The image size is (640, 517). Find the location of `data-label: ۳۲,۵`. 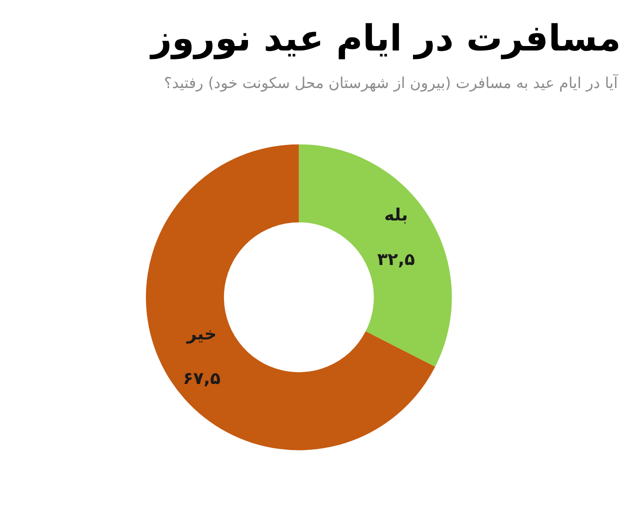

data-label: ۳۲,۵ is located at coordinates (396, 260).